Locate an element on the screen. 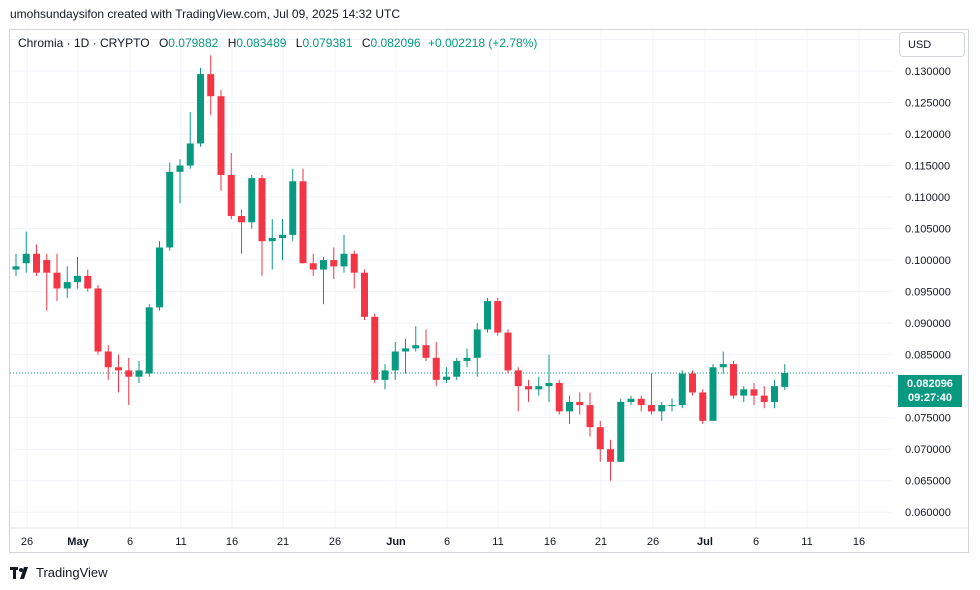 The image size is (980, 590). countdown-value: 09:27:40 is located at coordinates (930, 398).